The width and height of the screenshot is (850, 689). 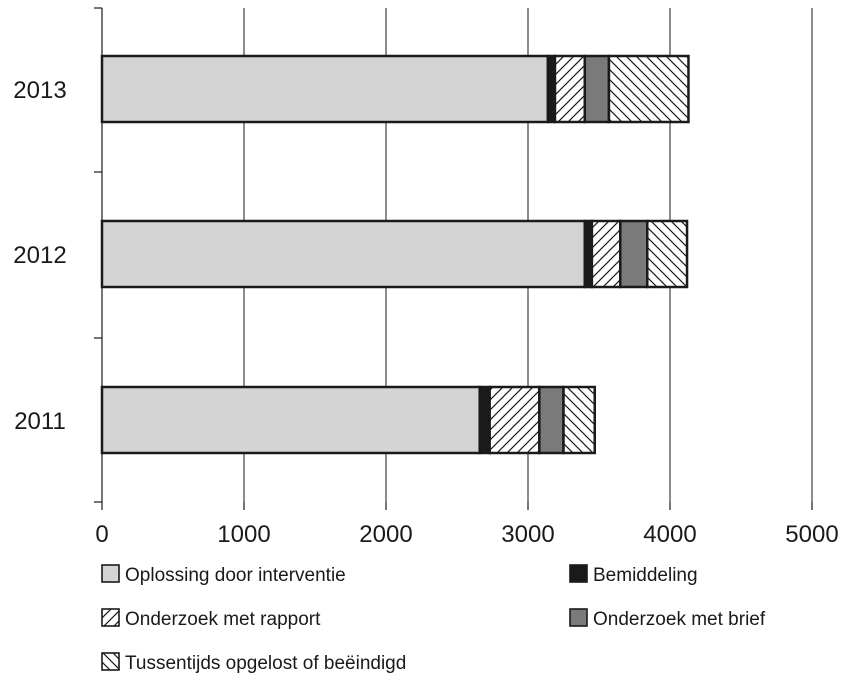 I want to click on category-label-2012: 2012, so click(x=39, y=255).